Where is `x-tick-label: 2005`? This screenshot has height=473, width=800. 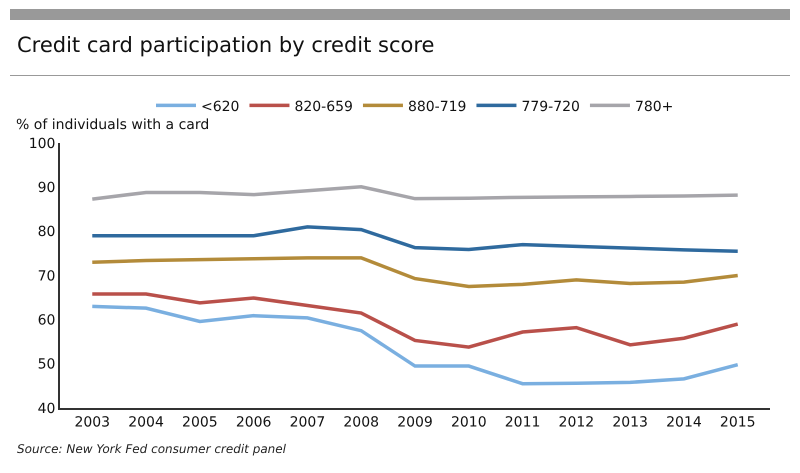
x-tick-label: 2005 is located at coordinates (200, 422).